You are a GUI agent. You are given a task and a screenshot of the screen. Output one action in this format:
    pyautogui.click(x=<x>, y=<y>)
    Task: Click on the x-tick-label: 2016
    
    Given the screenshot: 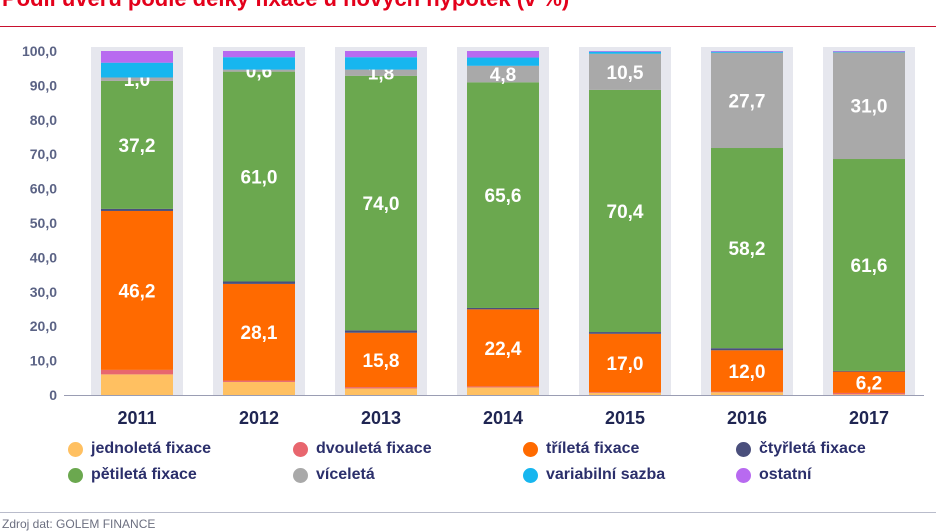 What is the action you would take?
    pyautogui.click(x=747, y=418)
    